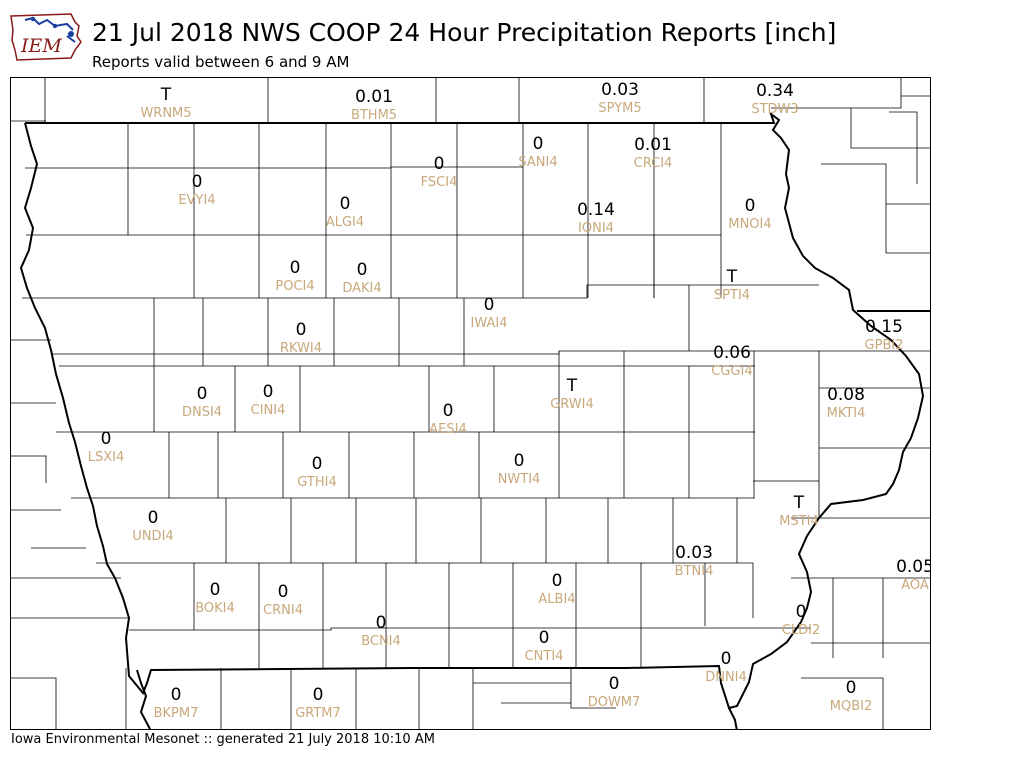 The height and width of the screenshot is (768, 1024). I want to click on station-id: EVYI4, so click(197, 200).